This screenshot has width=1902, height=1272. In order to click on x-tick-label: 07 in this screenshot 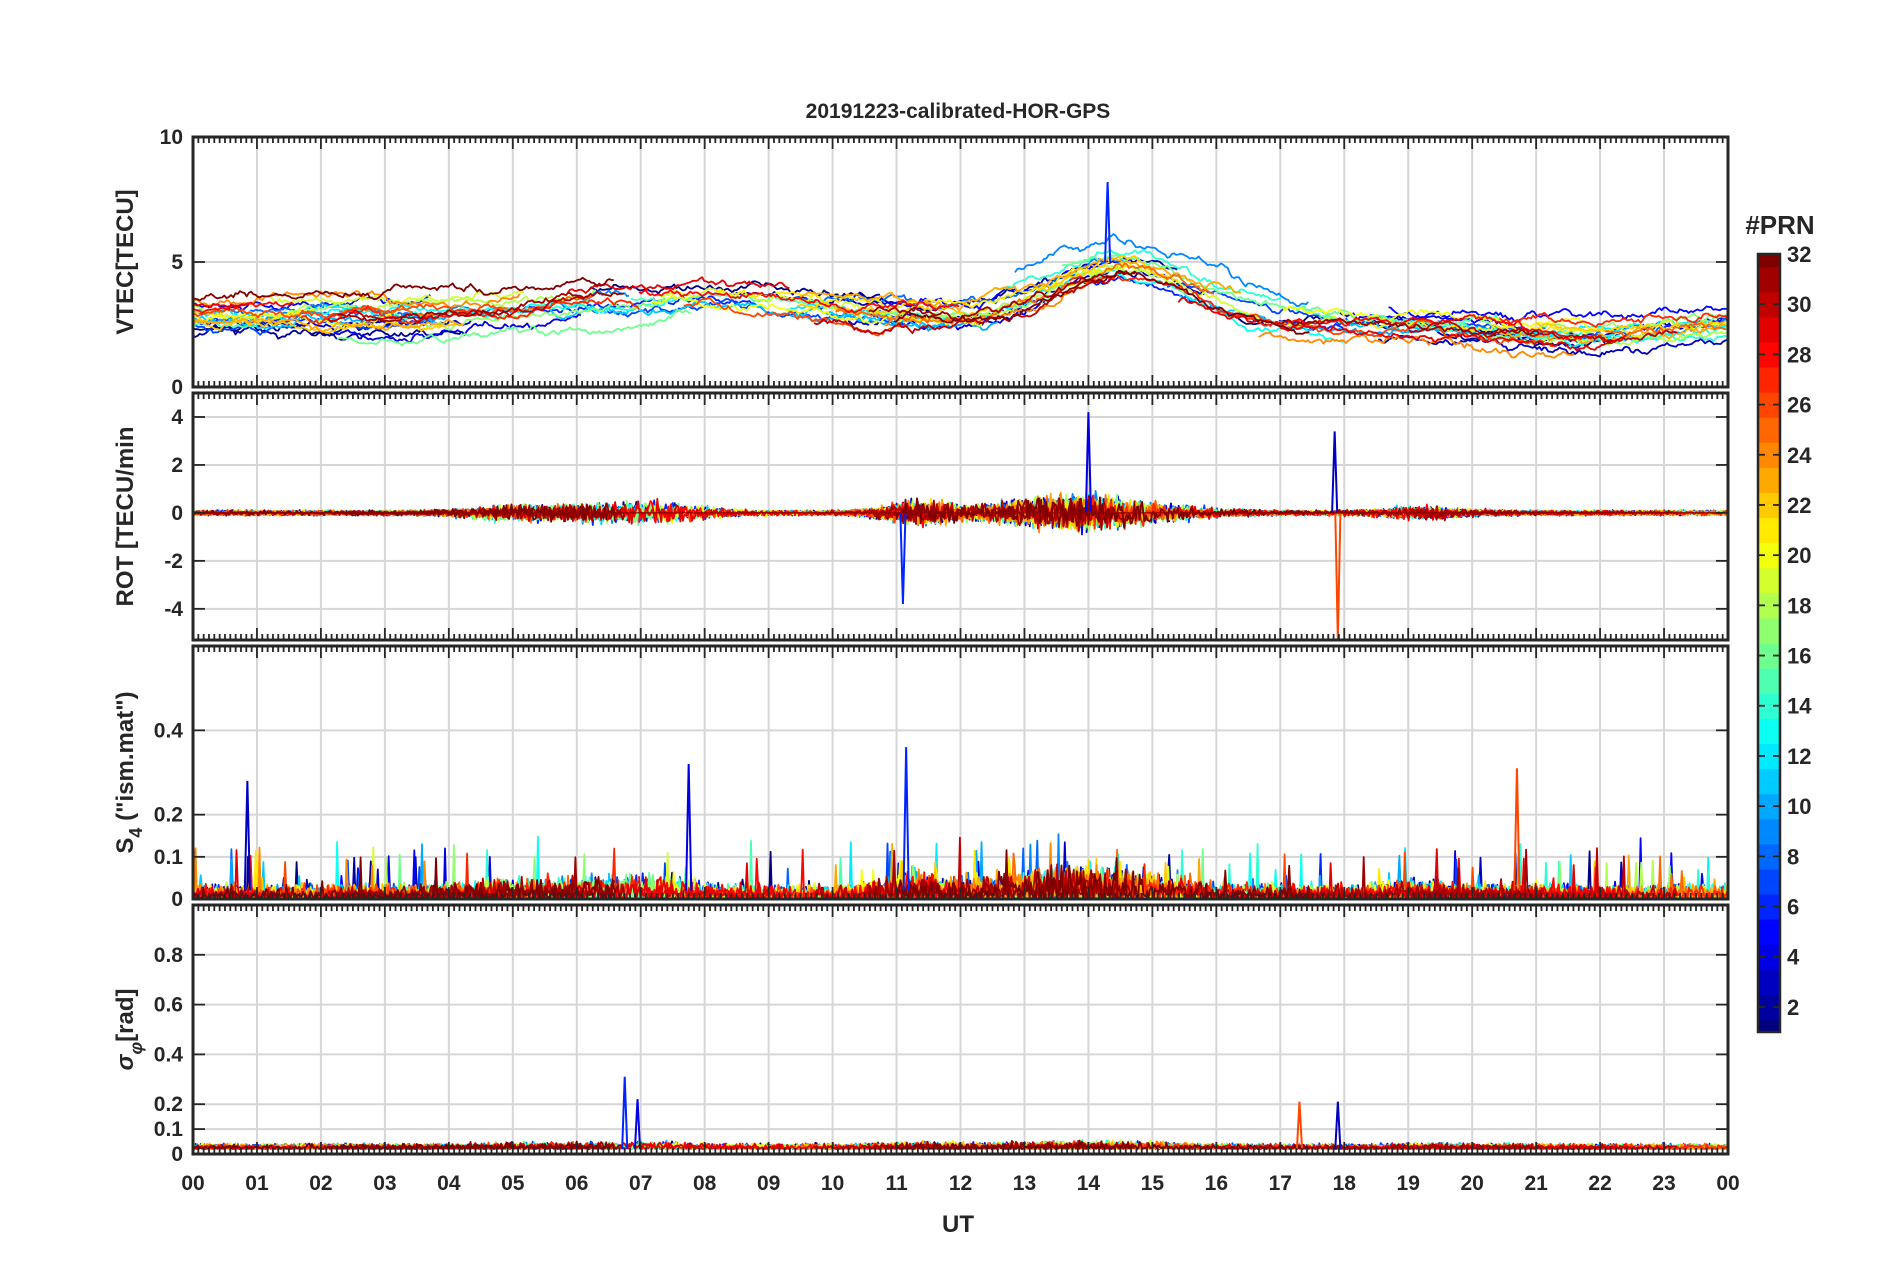, I will do `click(640, 1183)`.